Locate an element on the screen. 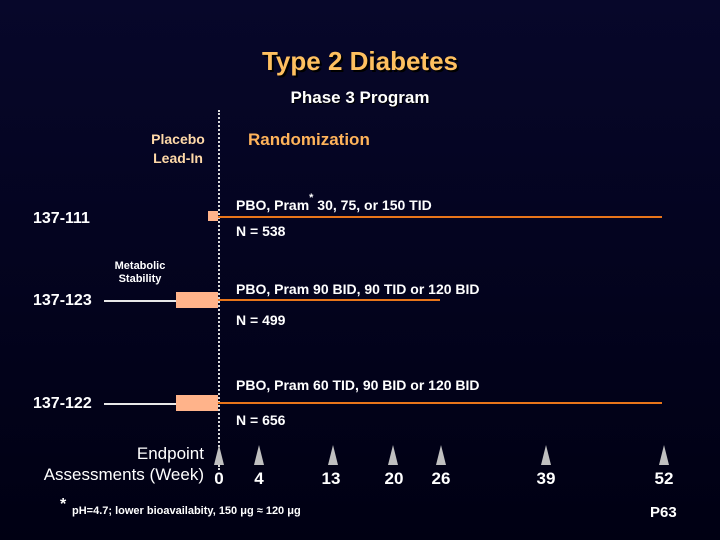 This screenshot has height=540, width=720. enrollment-137-122: N = 656 is located at coordinates (261, 420).